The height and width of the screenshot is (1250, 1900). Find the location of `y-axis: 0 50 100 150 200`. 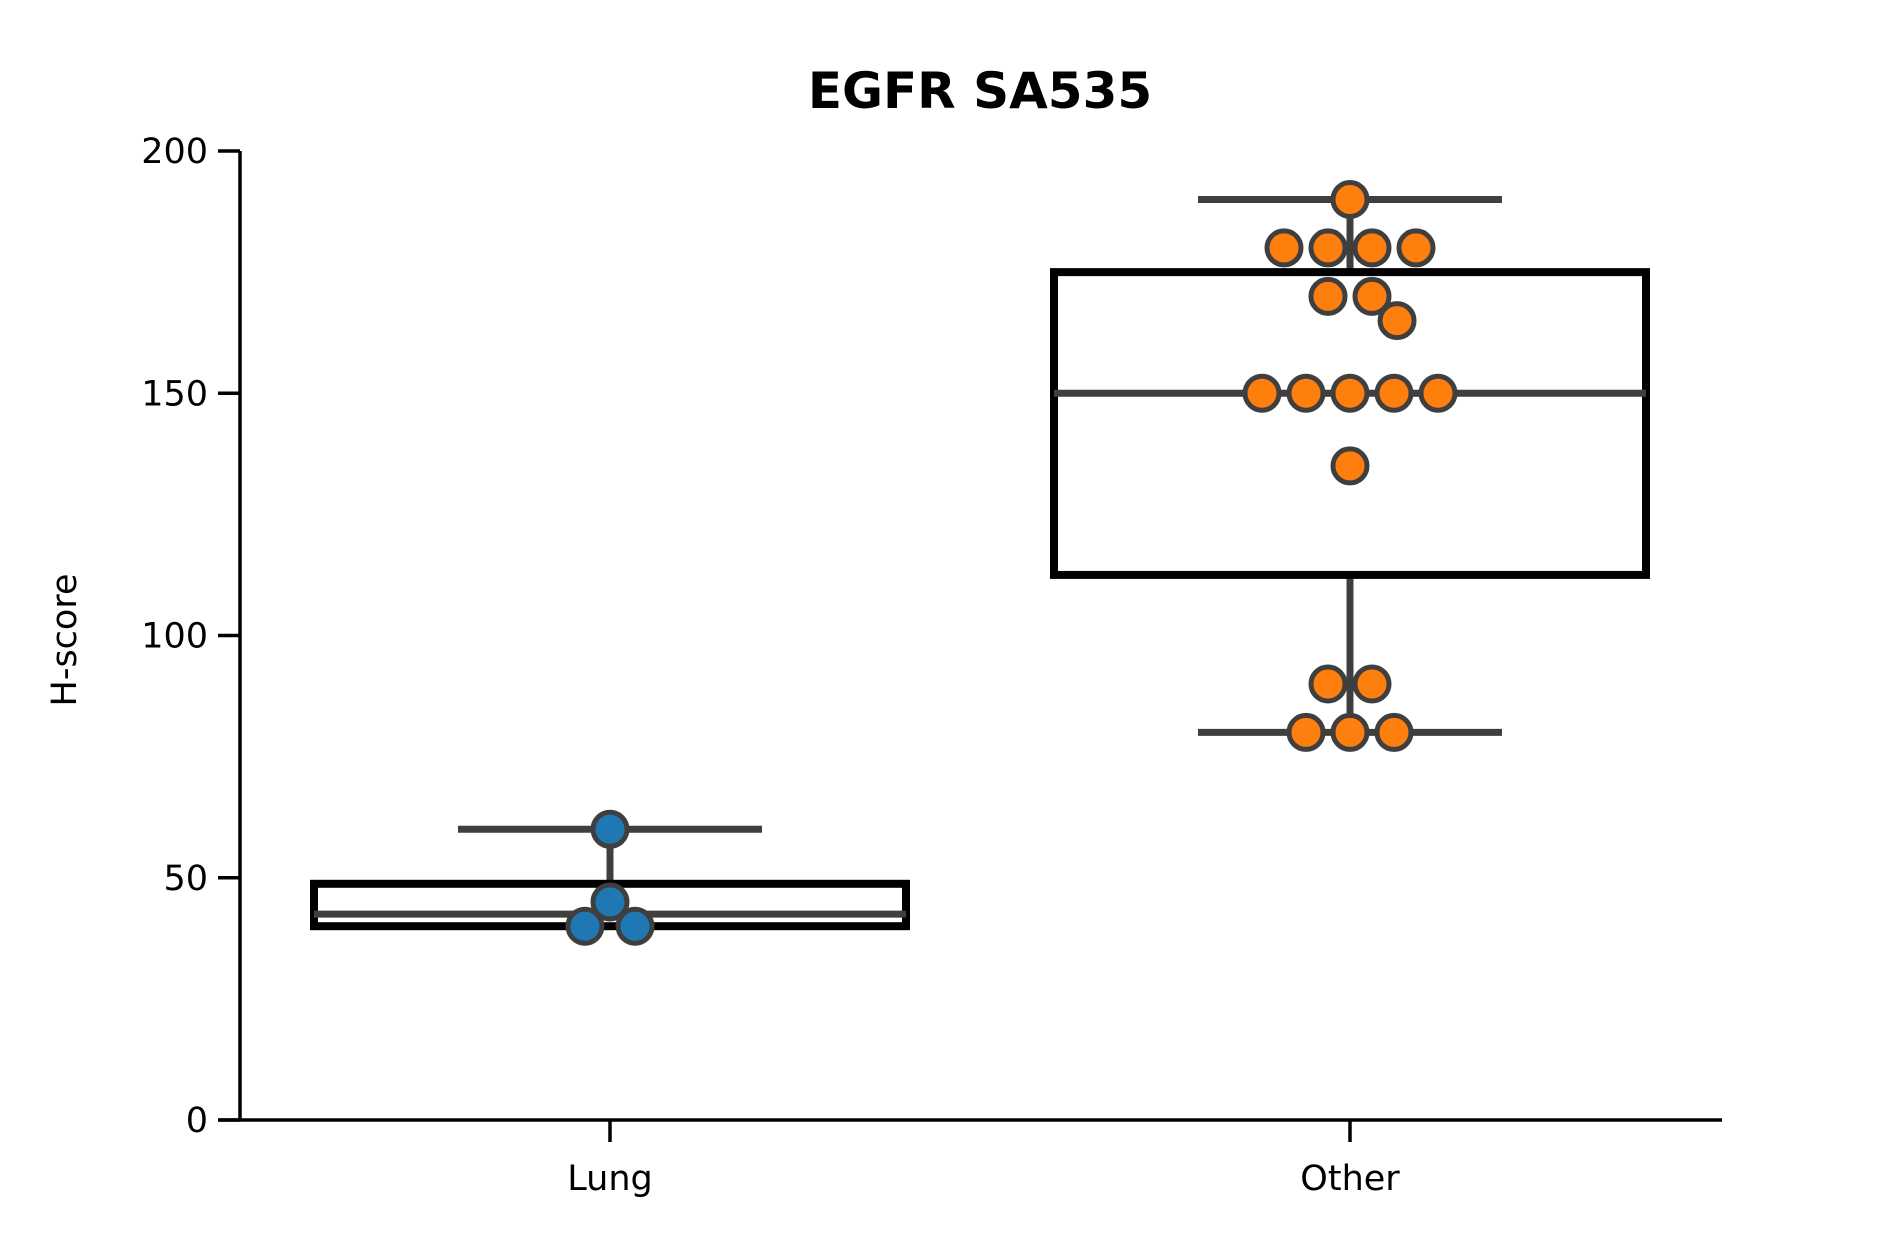

y-axis: 0 50 100 150 200 is located at coordinates (191, 636).